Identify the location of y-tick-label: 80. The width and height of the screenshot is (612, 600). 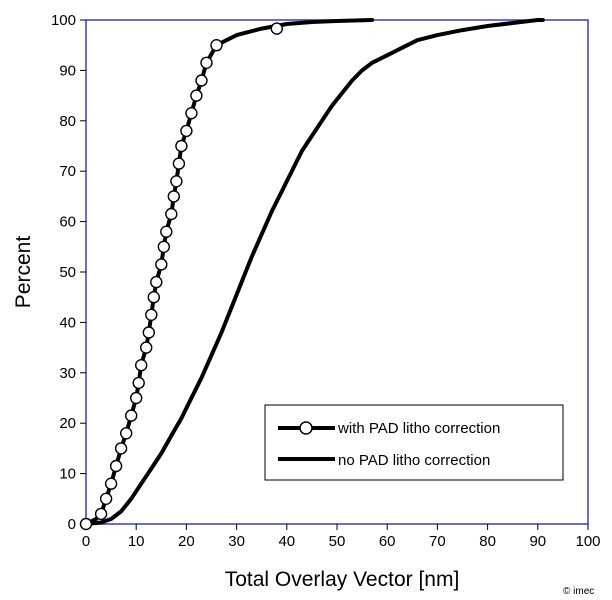
(67, 121).